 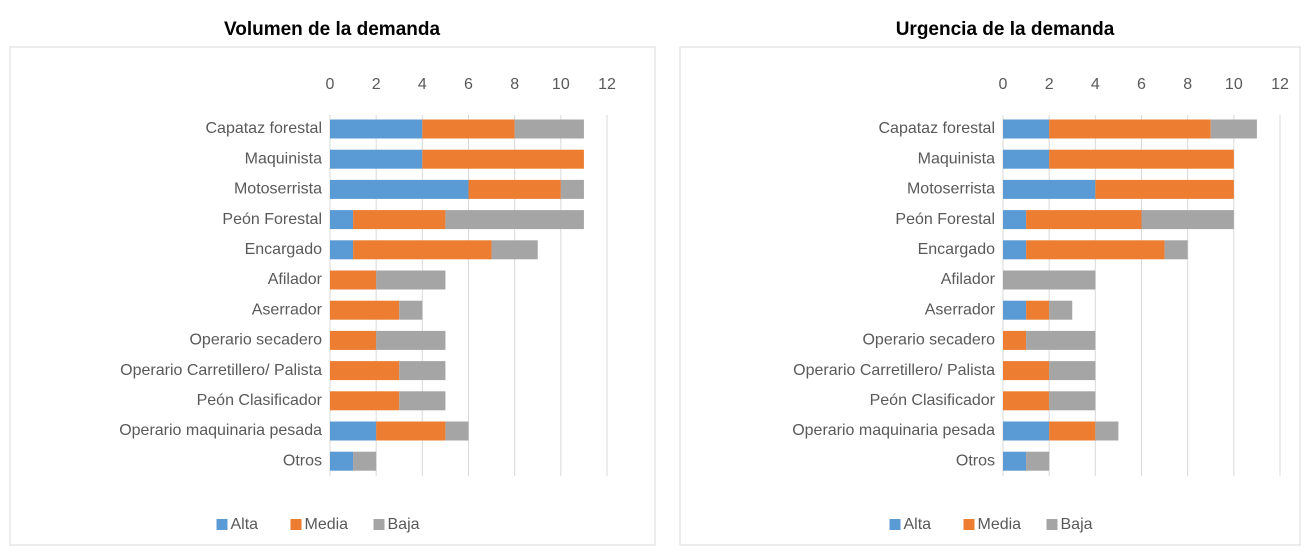 What do you see at coordinates (330, 84) in the screenshot?
I see `x-tick-label: 0` at bounding box center [330, 84].